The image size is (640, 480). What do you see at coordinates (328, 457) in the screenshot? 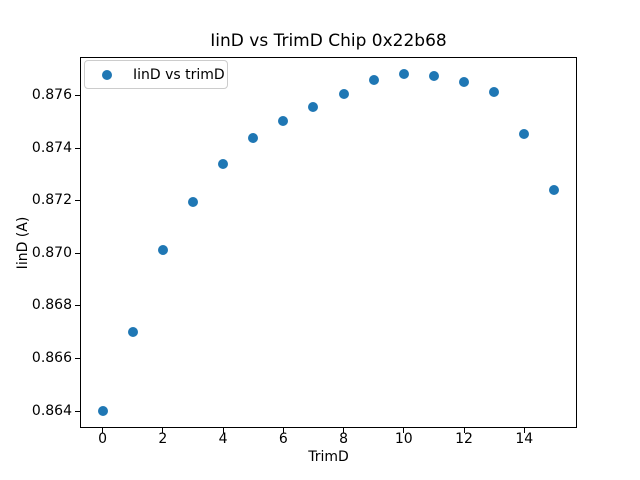
I see `x-axis-label: TrimD` at bounding box center [328, 457].